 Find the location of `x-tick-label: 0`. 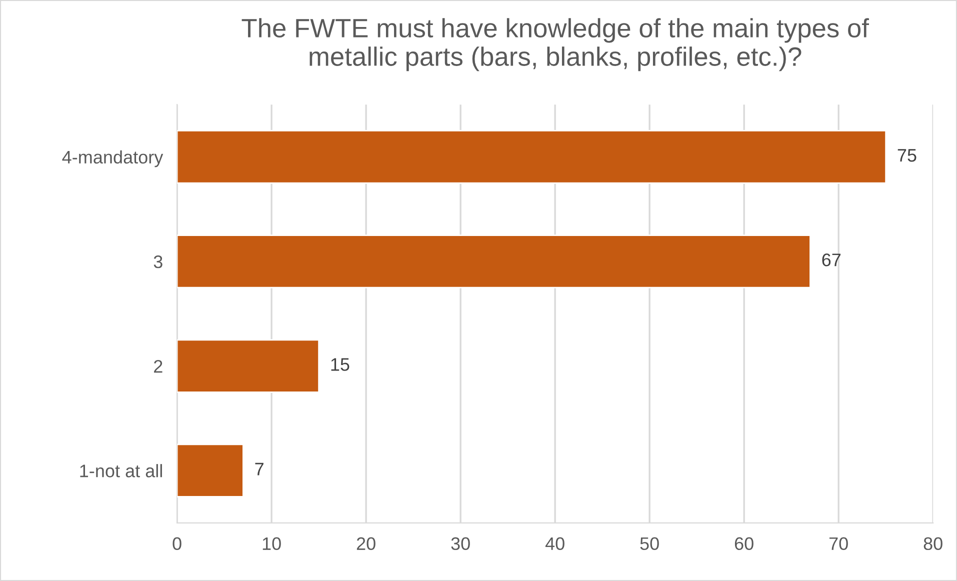

x-tick-label: 0 is located at coordinates (177, 543).